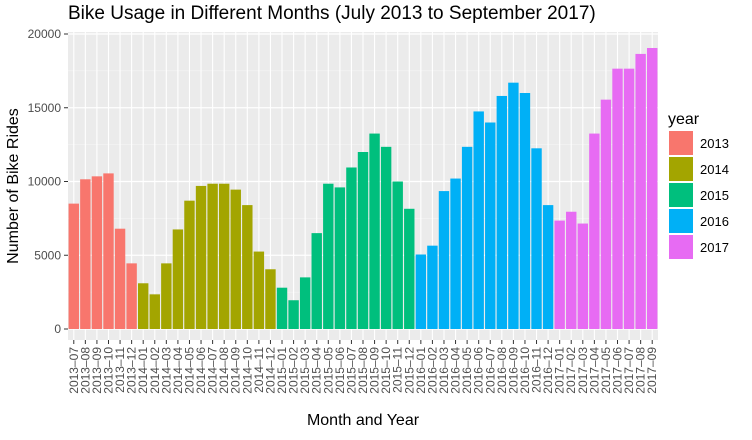  Describe the element at coordinates (294, 370) in the screenshot. I see `x-tick-label: 2015–02` at that location.